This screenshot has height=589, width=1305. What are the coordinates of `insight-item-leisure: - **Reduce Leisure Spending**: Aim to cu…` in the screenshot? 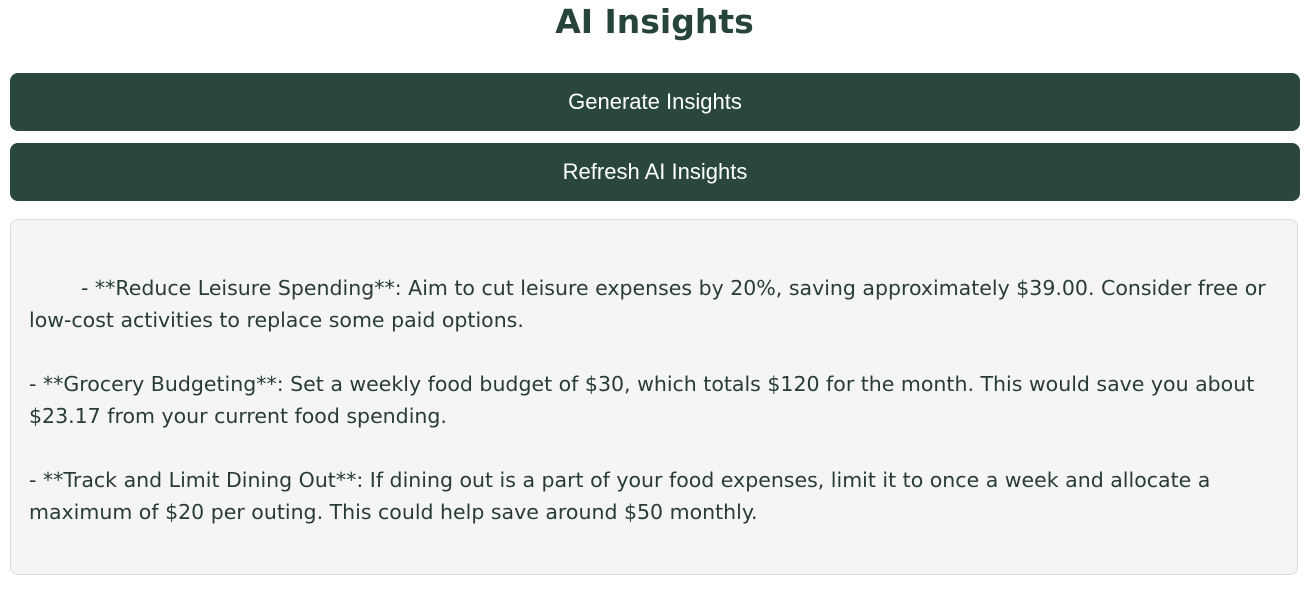 It's located at (647, 304).